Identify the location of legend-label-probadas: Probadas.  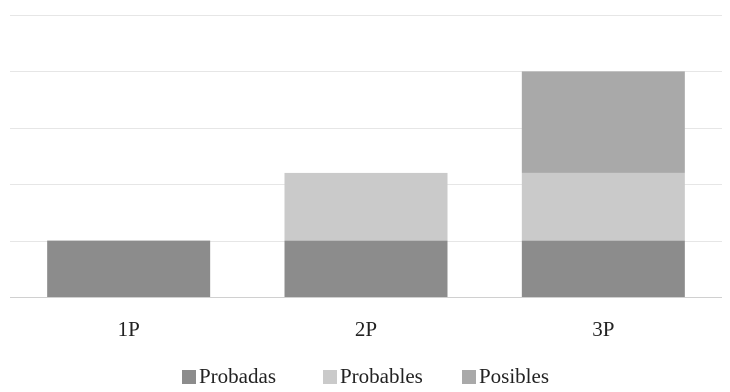
(237, 376).